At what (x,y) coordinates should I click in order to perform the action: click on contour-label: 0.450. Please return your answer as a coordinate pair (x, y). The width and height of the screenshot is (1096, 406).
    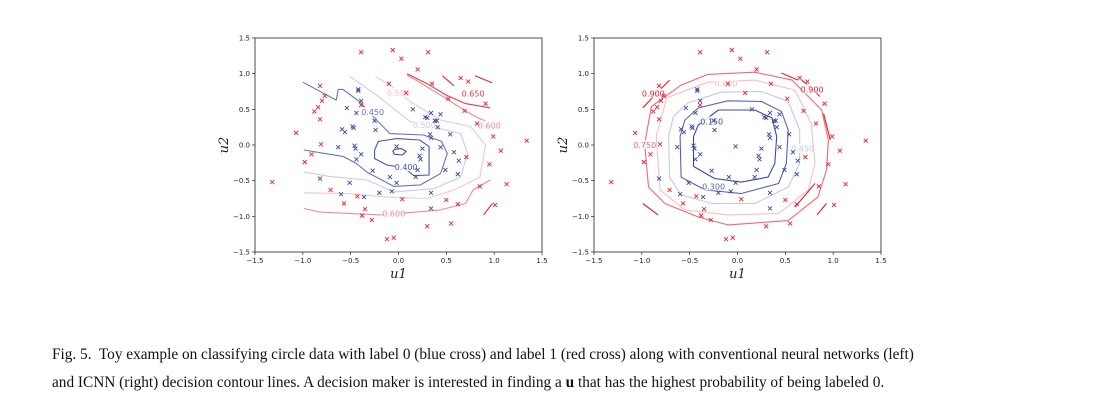
    Looking at the image, I should click on (802, 149).